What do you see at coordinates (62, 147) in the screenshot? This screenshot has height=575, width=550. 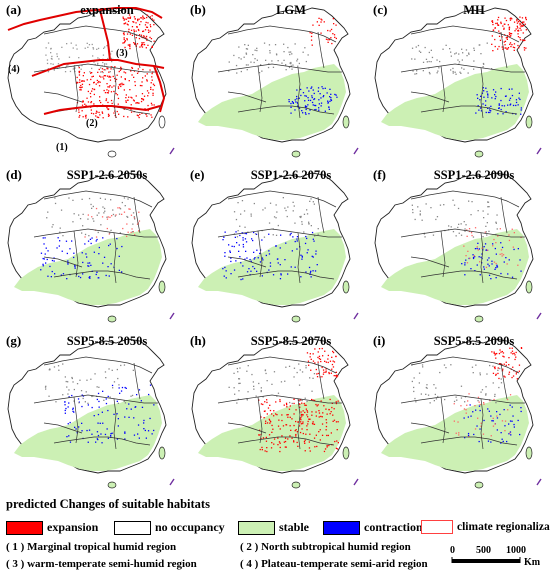 I see `region-label-1: (1)` at bounding box center [62, 147].